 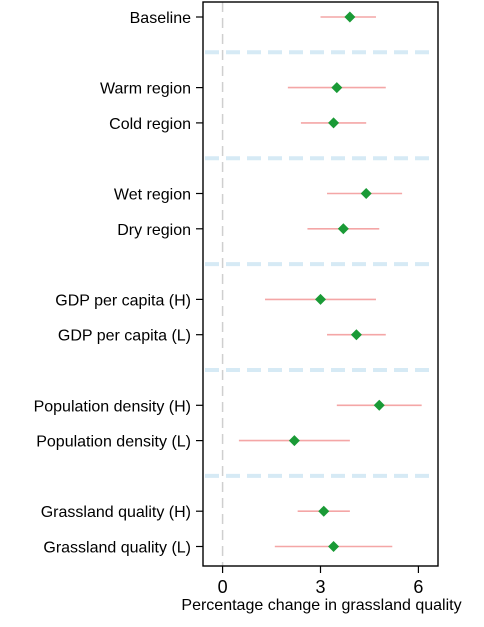 What do you see at coordinates (320, 587) in the screenshot?
I see `x-tick-label-3: 3` at bounding box center [320, 587].